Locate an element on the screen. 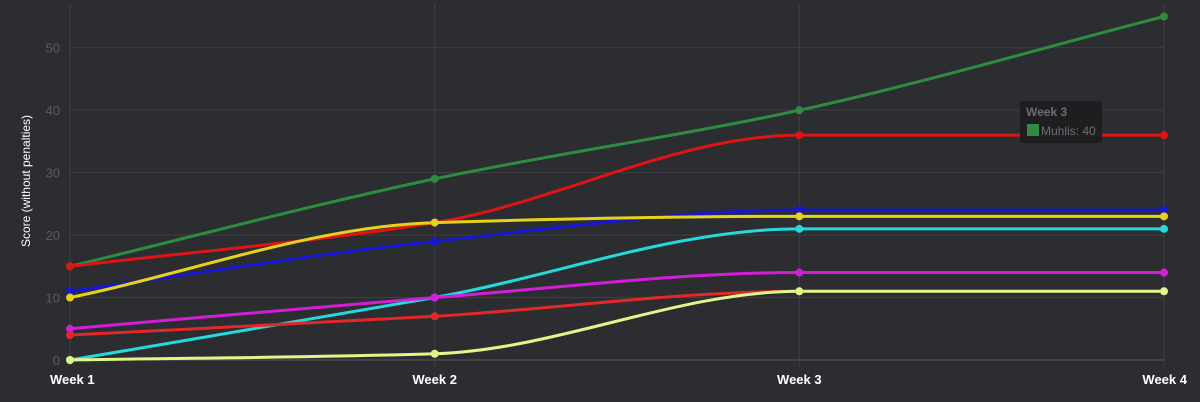 The image size is (1200, 402). x-tick-labels: Week 1 Week 2 Week 3 Week 4 is located at coordinates (619, 379).